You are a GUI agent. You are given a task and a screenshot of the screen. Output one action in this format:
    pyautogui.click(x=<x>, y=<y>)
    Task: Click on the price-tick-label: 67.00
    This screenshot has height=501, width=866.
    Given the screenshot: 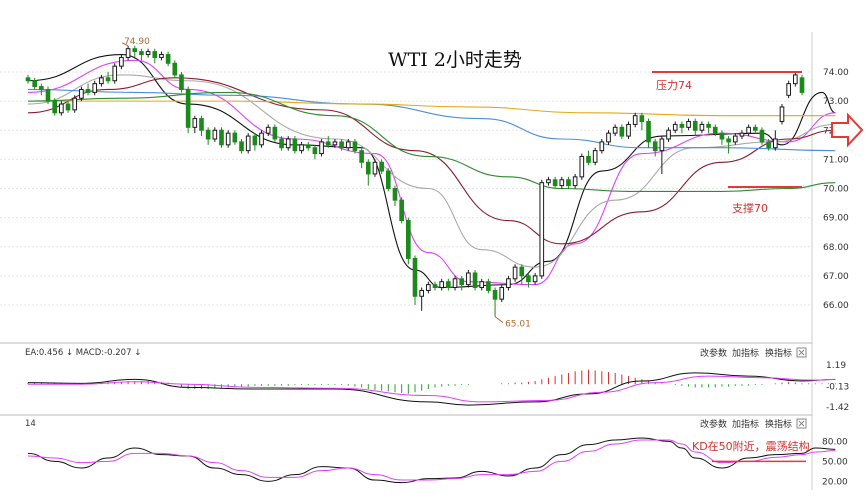 What is the action you would take?
    pyautogui.click(x=836, y=277)
    